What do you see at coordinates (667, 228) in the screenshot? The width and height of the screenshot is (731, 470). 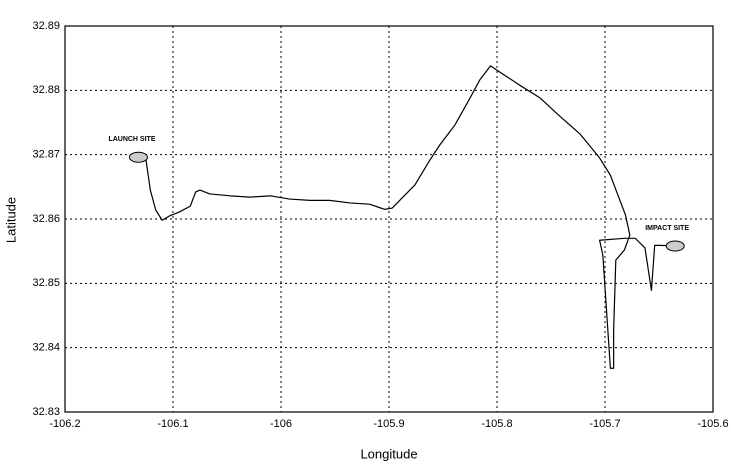 I see `annotation-label: IMPACT SITE` at bounding box center [667, 228].